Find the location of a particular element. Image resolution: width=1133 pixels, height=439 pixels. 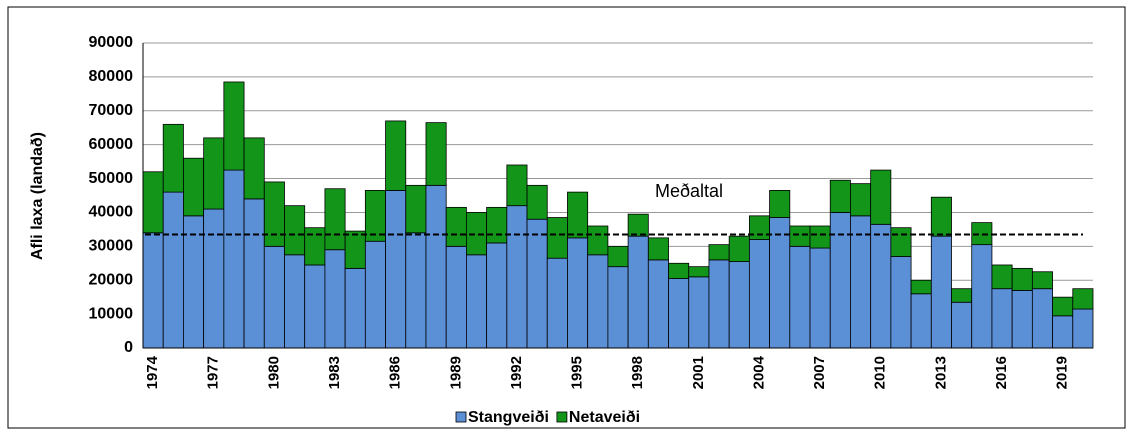

x-tick-label: 1980 is located at coordinates (273, 372).